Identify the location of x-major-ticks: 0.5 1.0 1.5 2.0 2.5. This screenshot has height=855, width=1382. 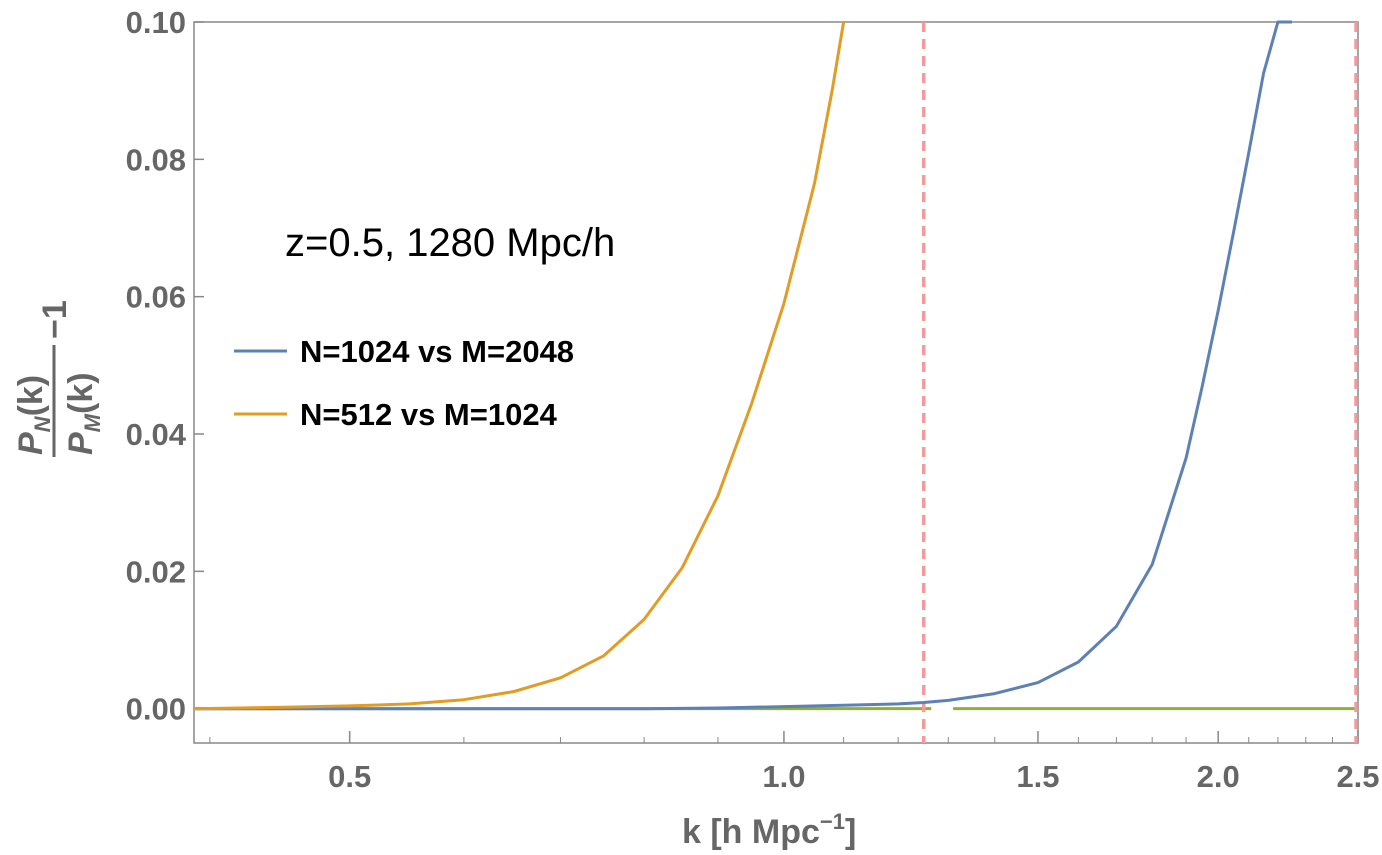
(854, 762).